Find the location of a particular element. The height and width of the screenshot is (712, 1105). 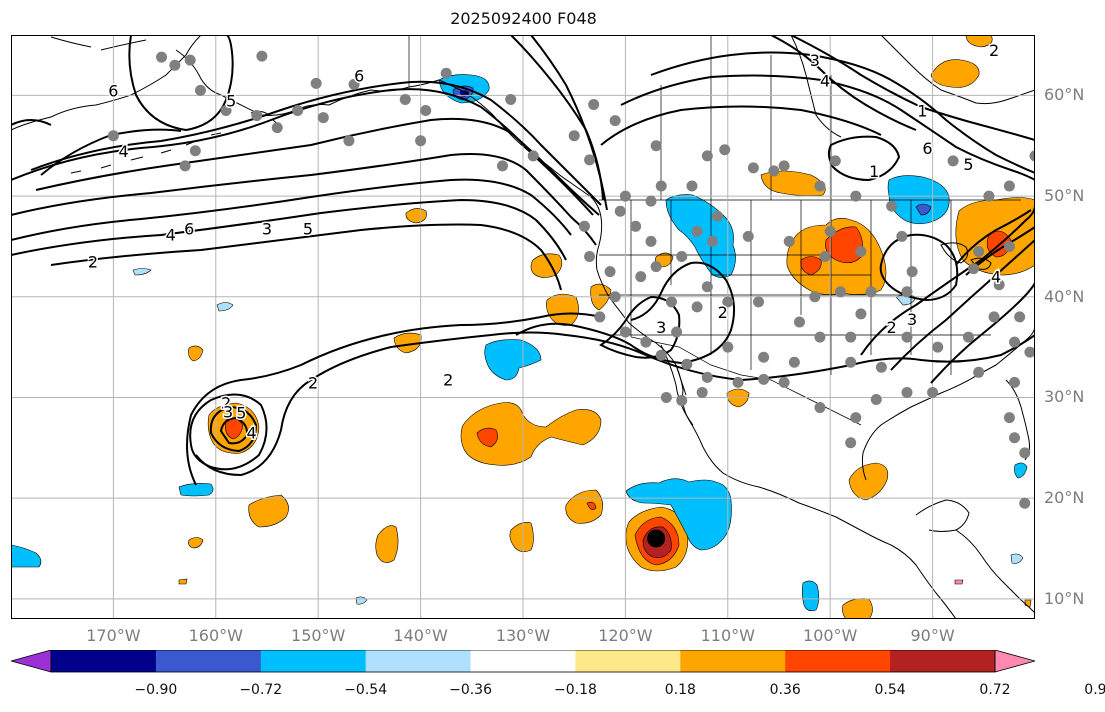

latitude-label: 50°N is located at coordinates (1064, 196).